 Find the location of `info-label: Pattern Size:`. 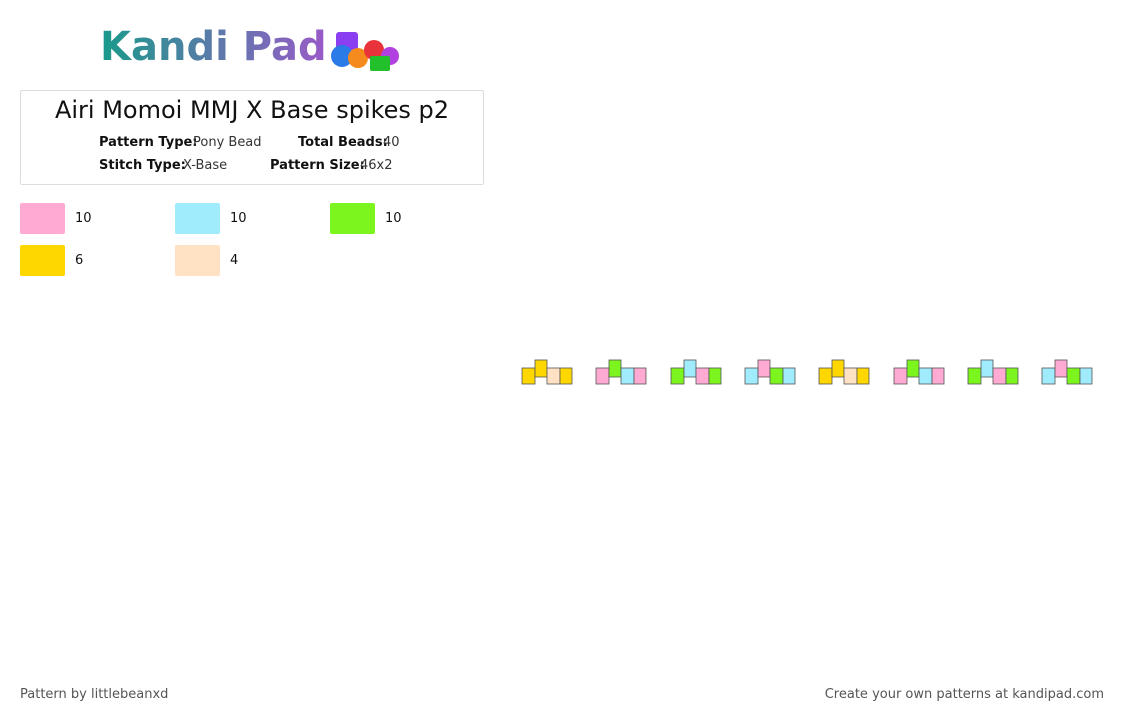

info-label: Pattern Size: is located at coordinates (317, 165).